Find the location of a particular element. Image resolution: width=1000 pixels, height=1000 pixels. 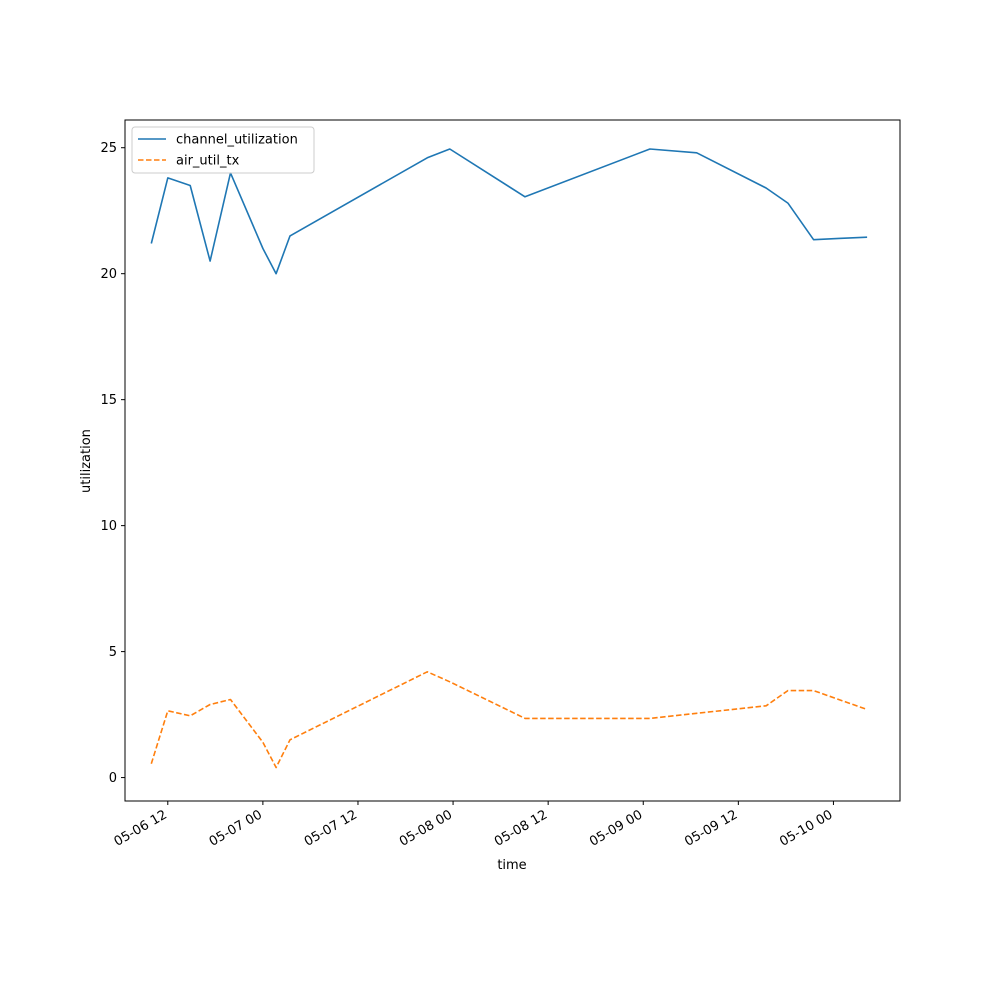

y-tick-label: 20 is located at coordinates (108, 274).